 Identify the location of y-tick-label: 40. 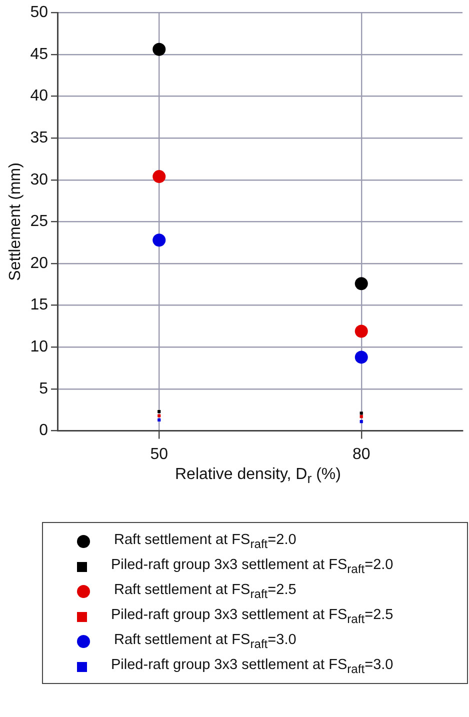
(39, 96).